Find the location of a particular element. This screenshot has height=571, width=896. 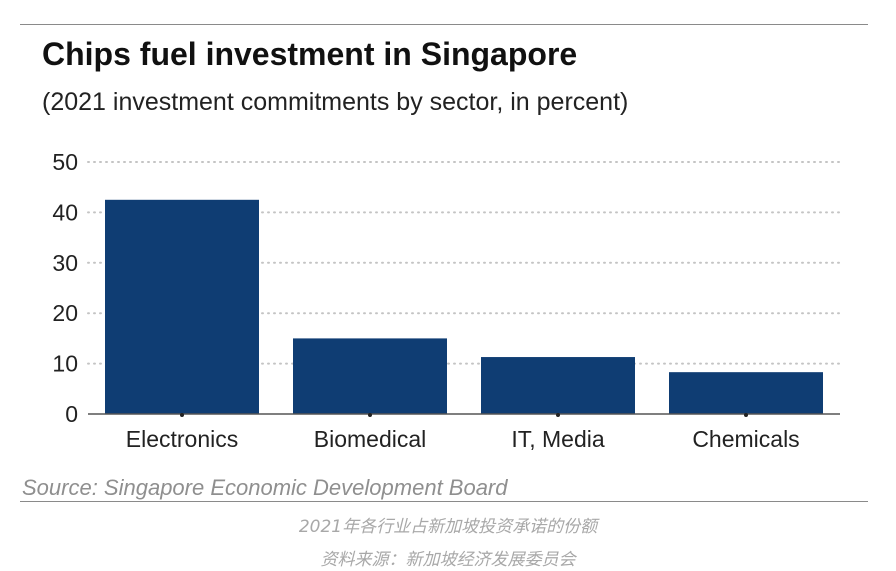

y-tick-label: 0 is located at coordinates (71, 414).